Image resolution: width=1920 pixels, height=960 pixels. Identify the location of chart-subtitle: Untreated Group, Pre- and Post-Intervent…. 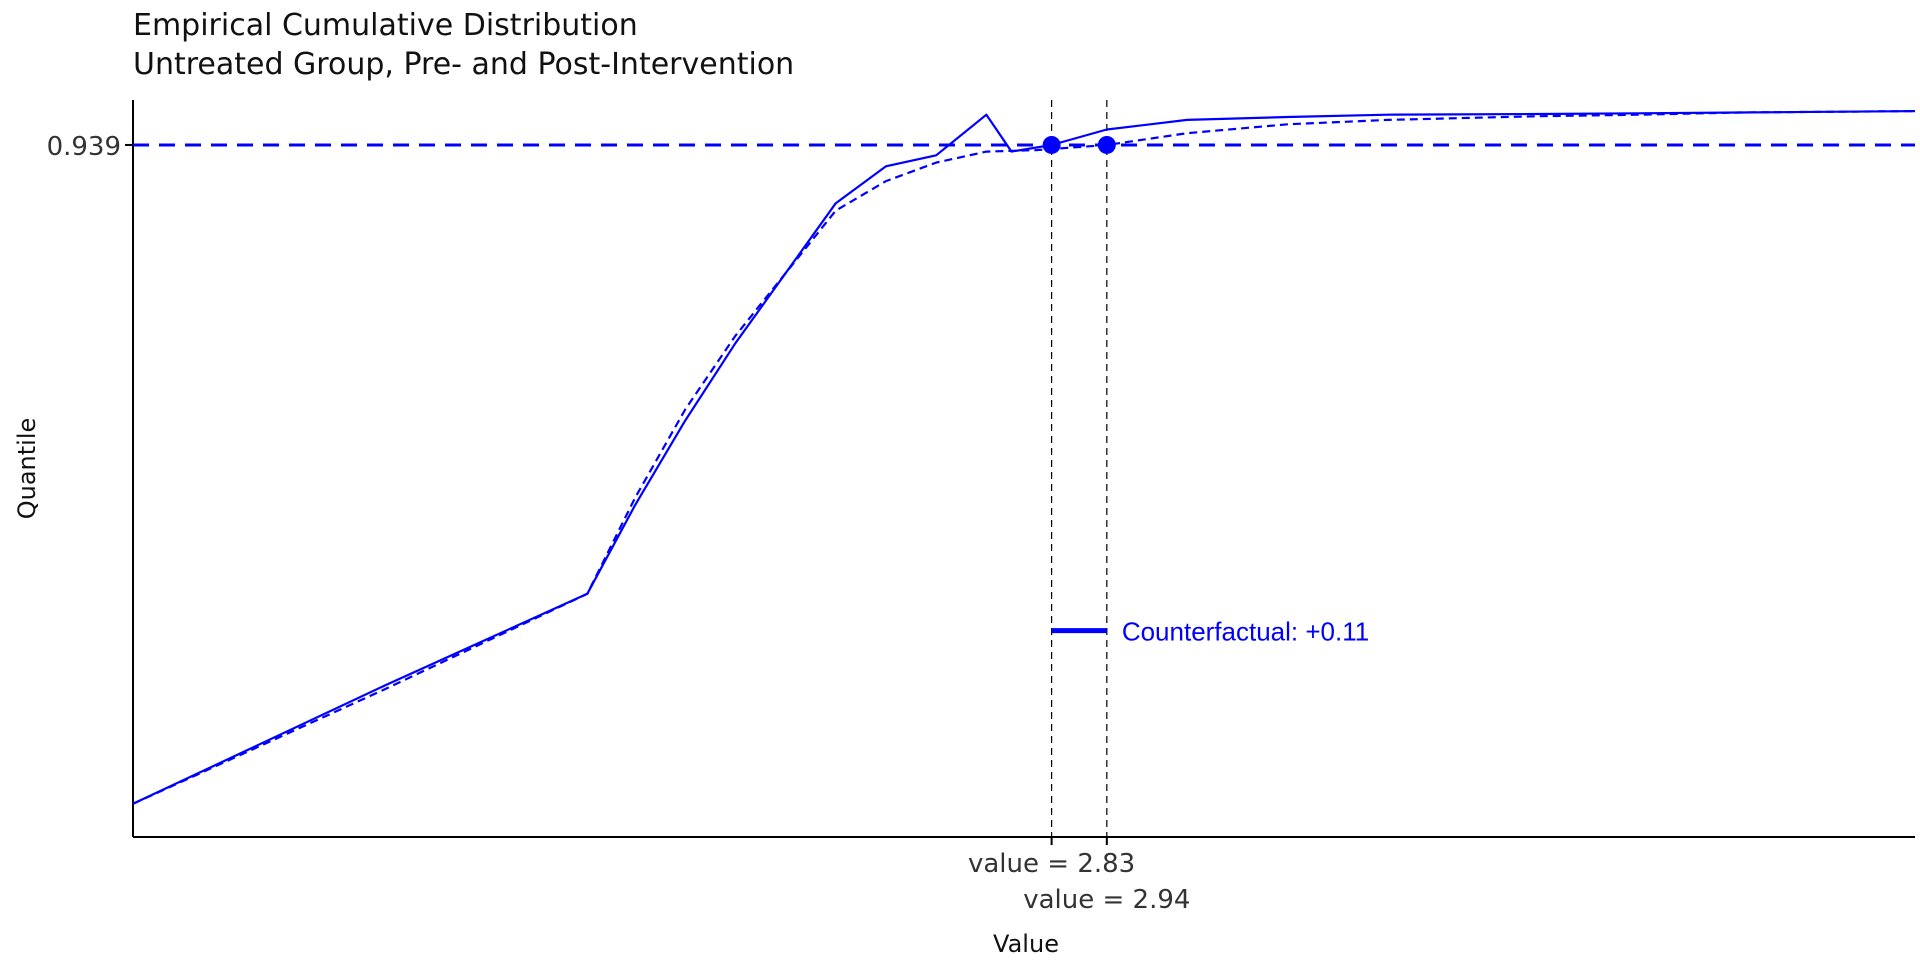
(464, 64).